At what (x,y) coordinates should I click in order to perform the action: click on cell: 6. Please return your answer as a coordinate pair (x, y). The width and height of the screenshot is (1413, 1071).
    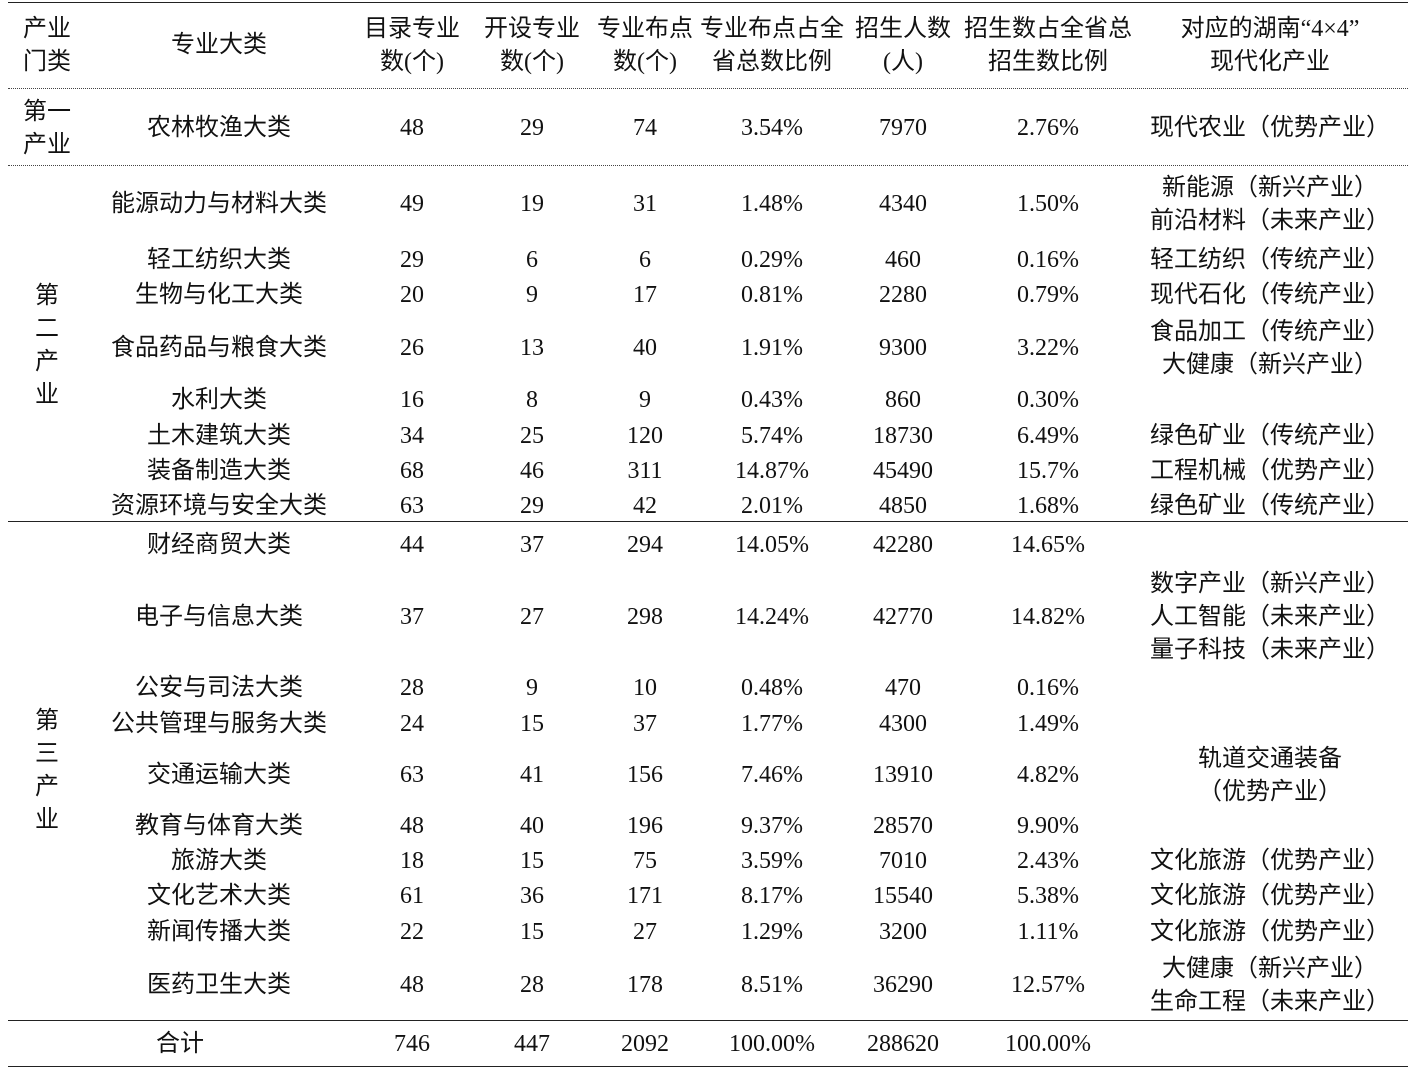
    Looking at the image, I should click on (645, 260).